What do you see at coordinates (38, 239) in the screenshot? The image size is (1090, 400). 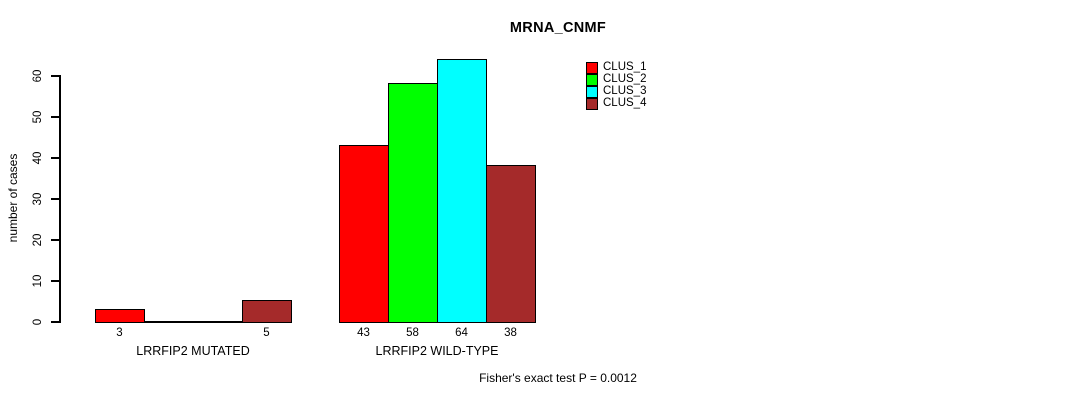 I see `y-tick-label: 20` at bounding box center [38, 239].